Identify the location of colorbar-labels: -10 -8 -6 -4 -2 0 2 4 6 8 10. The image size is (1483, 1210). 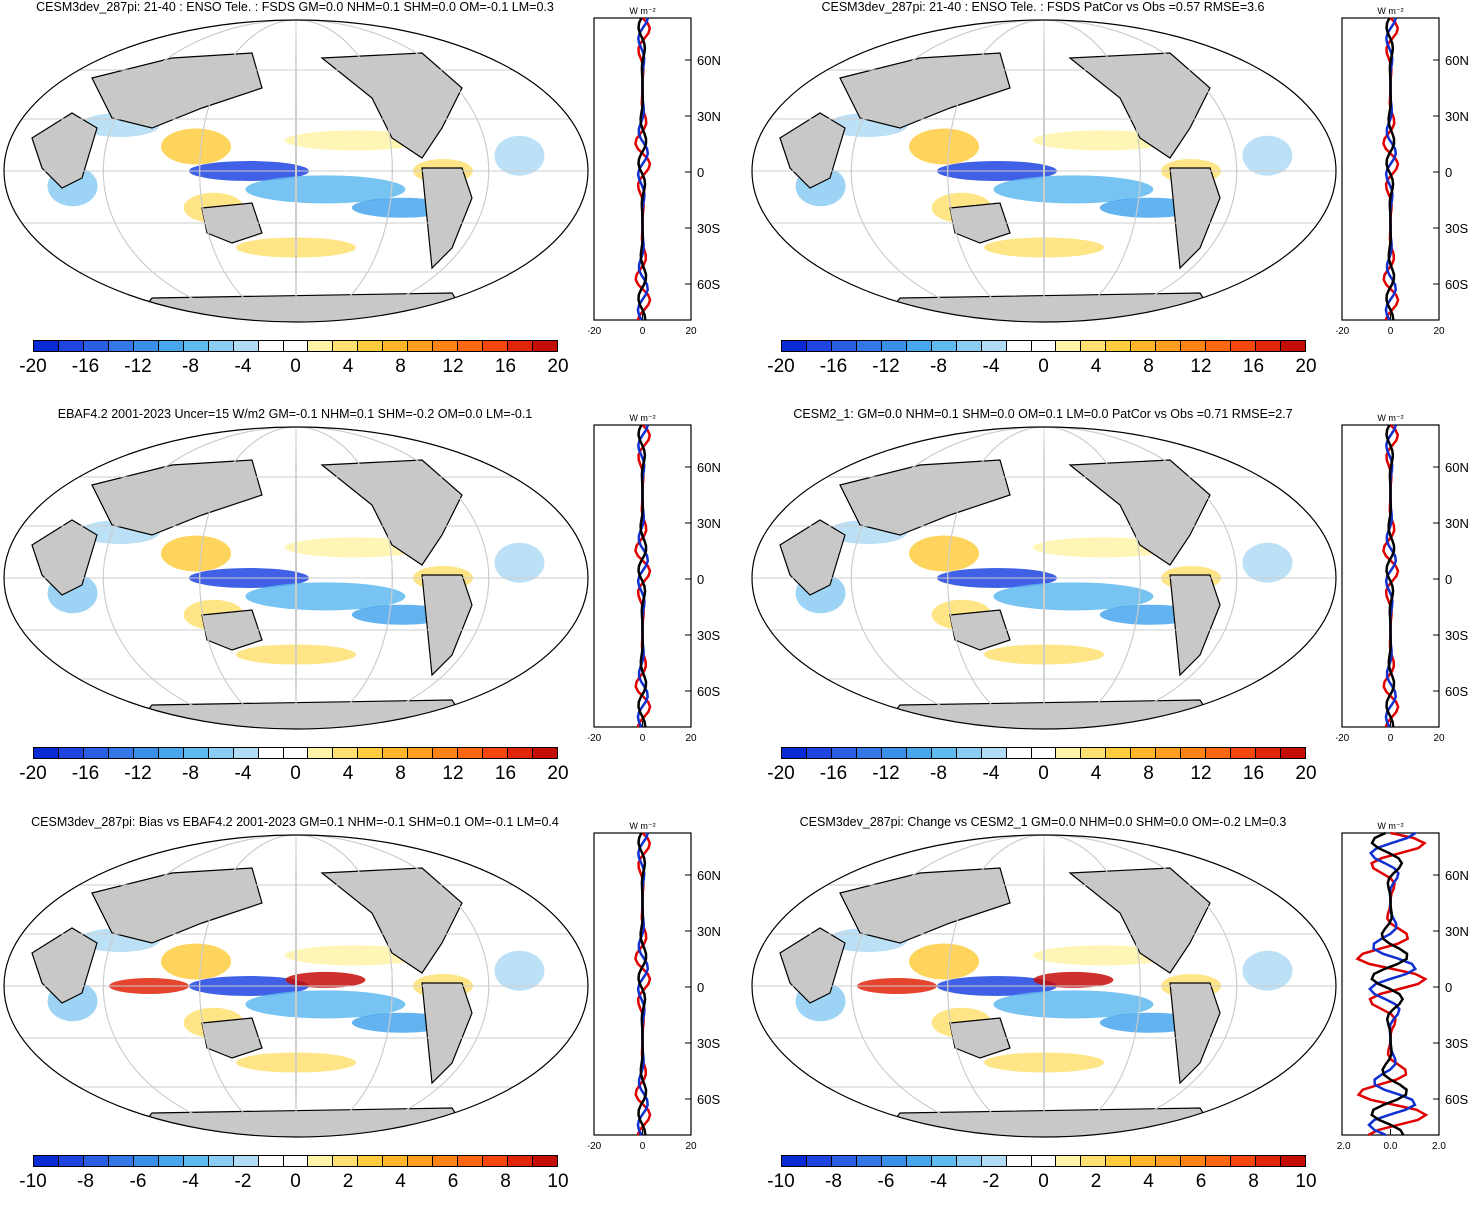
(1041, 1182).